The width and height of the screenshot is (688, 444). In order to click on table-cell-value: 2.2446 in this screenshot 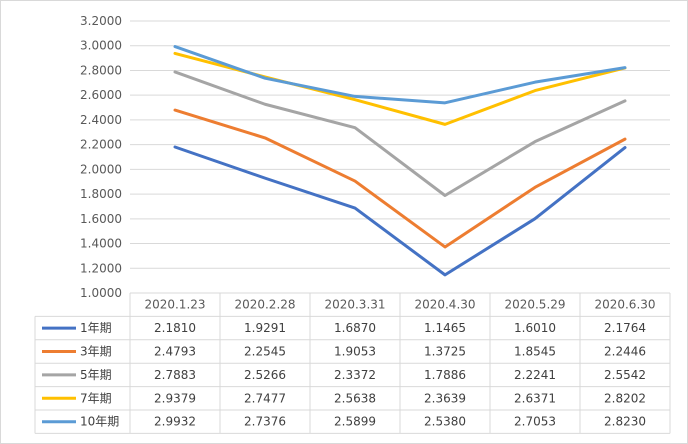, I will do `click(625, 352)`.